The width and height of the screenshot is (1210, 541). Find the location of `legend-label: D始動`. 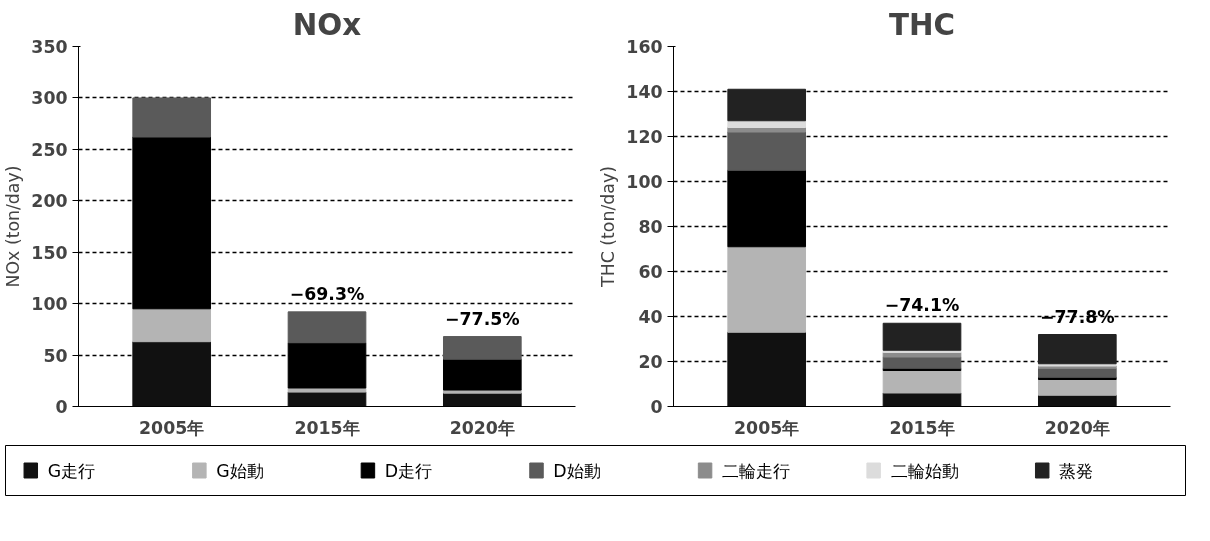

legend-label: D始動 is located at coordinates (577, 470).